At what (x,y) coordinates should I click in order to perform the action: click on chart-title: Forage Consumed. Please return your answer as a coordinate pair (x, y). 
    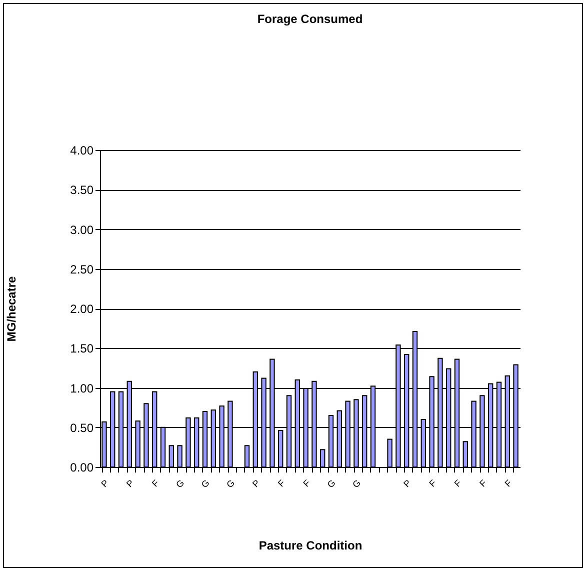
    Looking at the image, I should click on (310, 19).